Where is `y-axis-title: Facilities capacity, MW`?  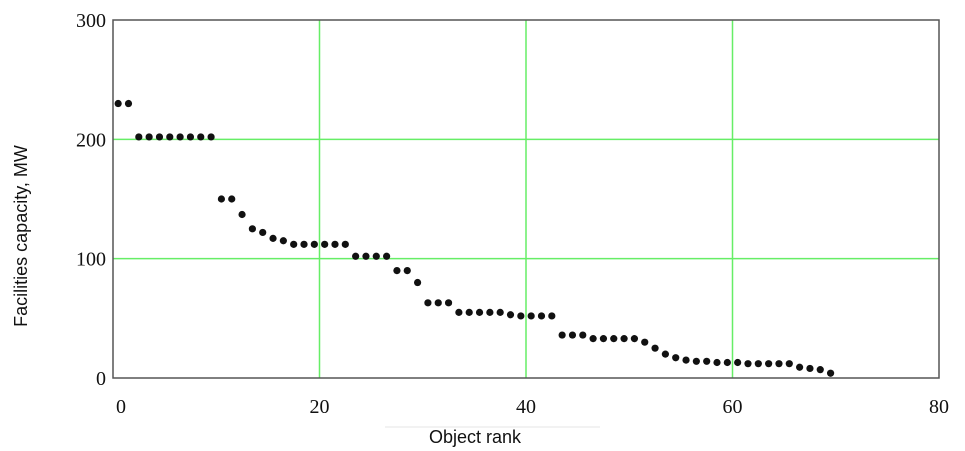
y-axis-title: Facilities capacity, MW is located at coordinates (21, 236).